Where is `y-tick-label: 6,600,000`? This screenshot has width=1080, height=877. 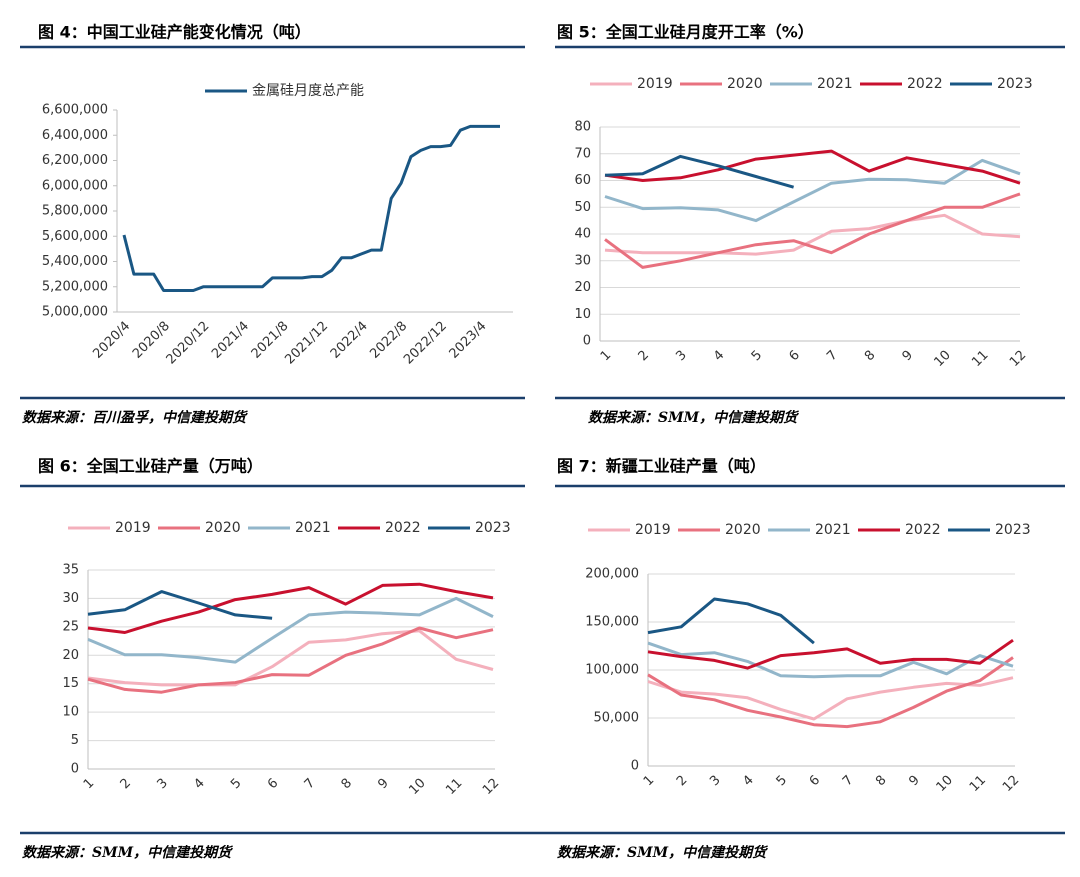 y-tick-label: 6,600,000 is located at coordinates (75, 110).